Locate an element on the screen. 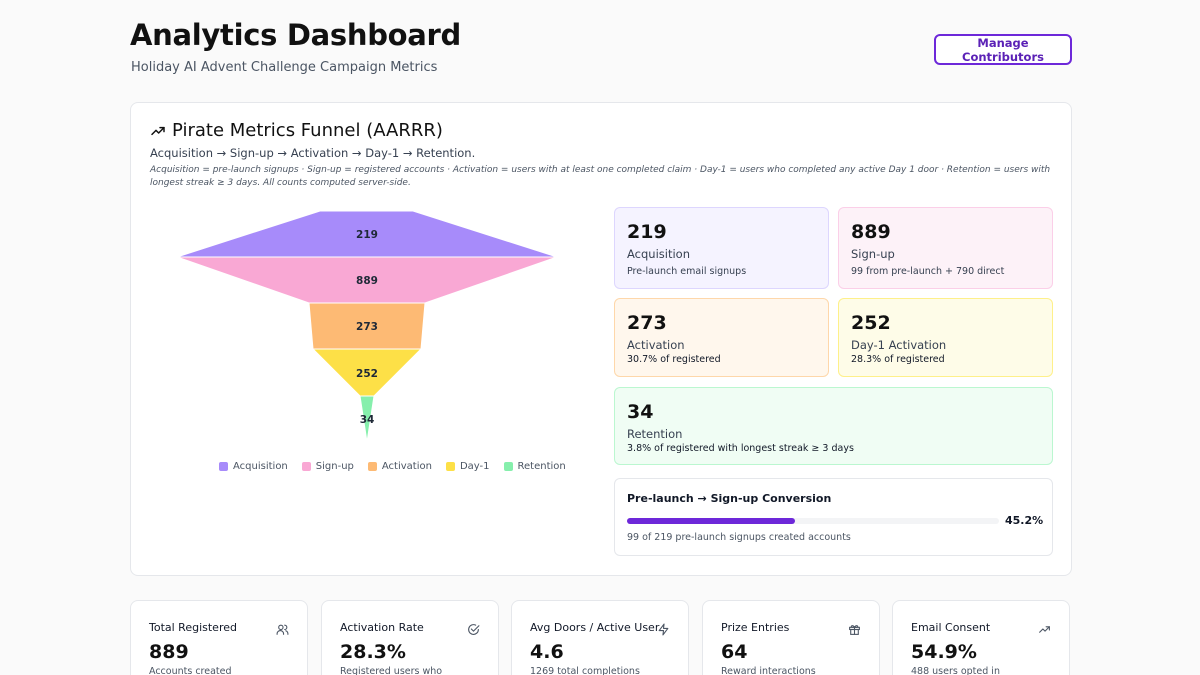 The image size is (1200, 675). stat-card-prize-entries: Prize Entries 64 Reward interactions is located at coordinates (791, 637).